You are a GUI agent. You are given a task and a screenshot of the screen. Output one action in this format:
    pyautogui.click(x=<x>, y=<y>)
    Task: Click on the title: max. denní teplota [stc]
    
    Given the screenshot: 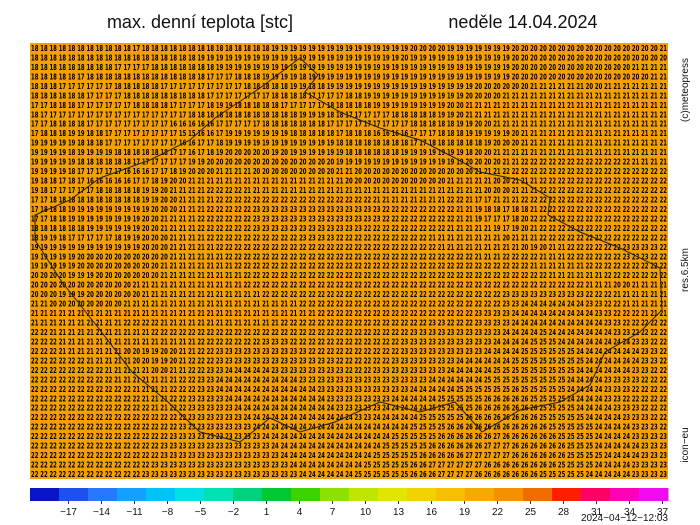 What is the action you would take?
    pyautogui.click(x=200, y=22)
    